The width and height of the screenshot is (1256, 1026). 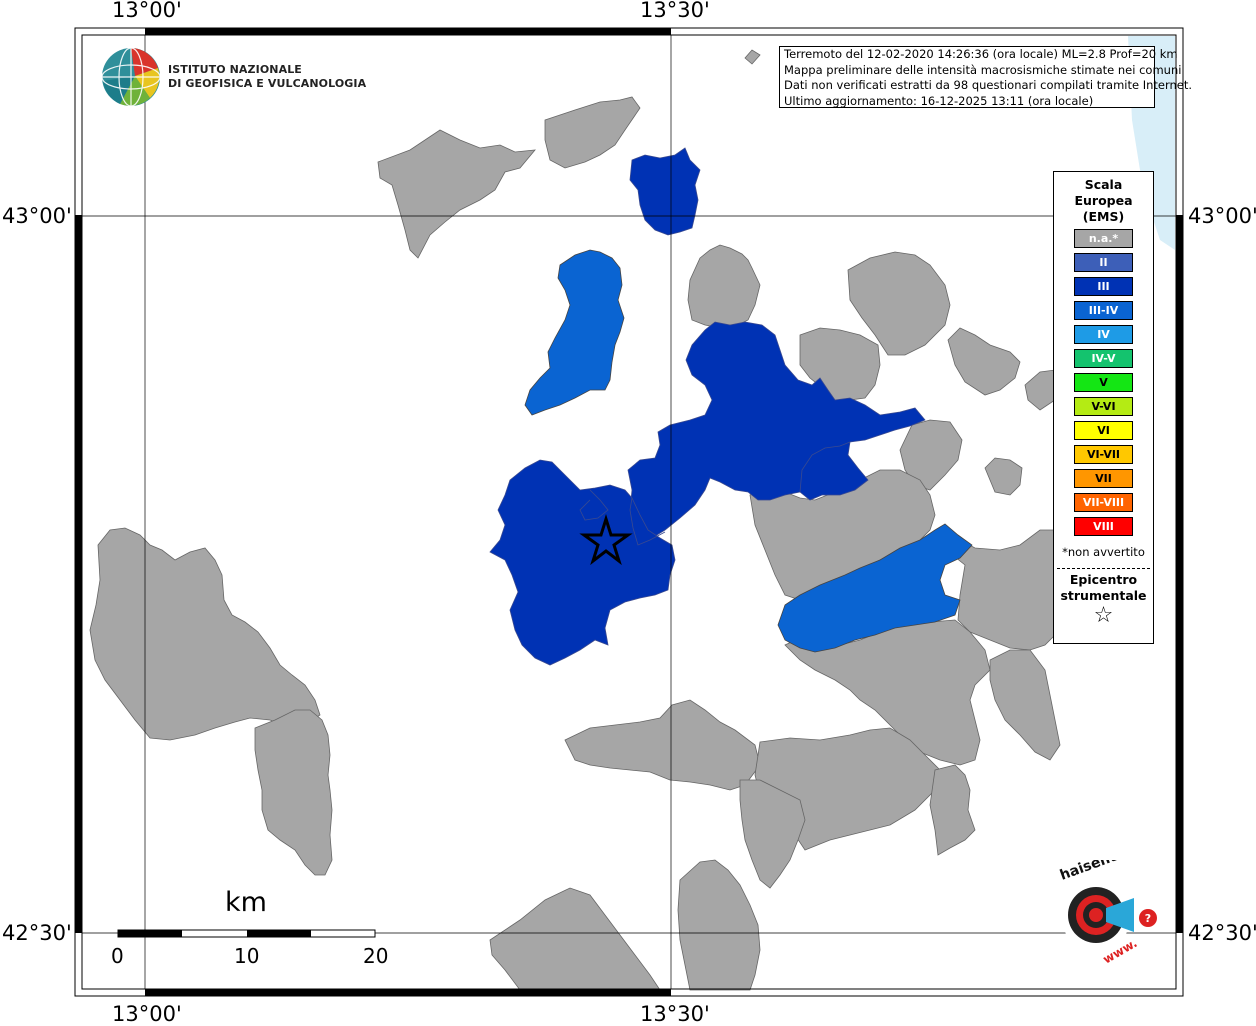 What do you see at coordinates (1103, 358) in the screenshot?
I see `legend-swatch: IV-V` at bounding box center [1103, 358].